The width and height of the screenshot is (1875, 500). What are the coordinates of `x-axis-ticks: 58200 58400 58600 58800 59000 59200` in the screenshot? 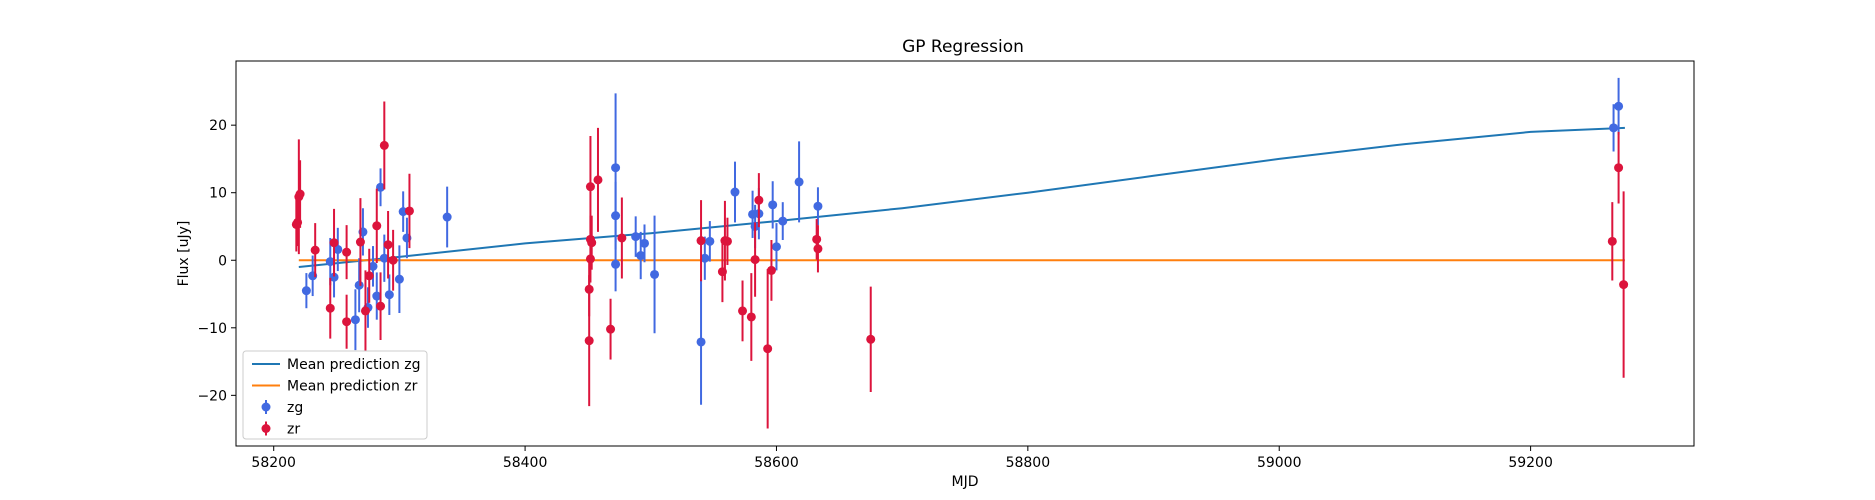 It's located at (902, 458).